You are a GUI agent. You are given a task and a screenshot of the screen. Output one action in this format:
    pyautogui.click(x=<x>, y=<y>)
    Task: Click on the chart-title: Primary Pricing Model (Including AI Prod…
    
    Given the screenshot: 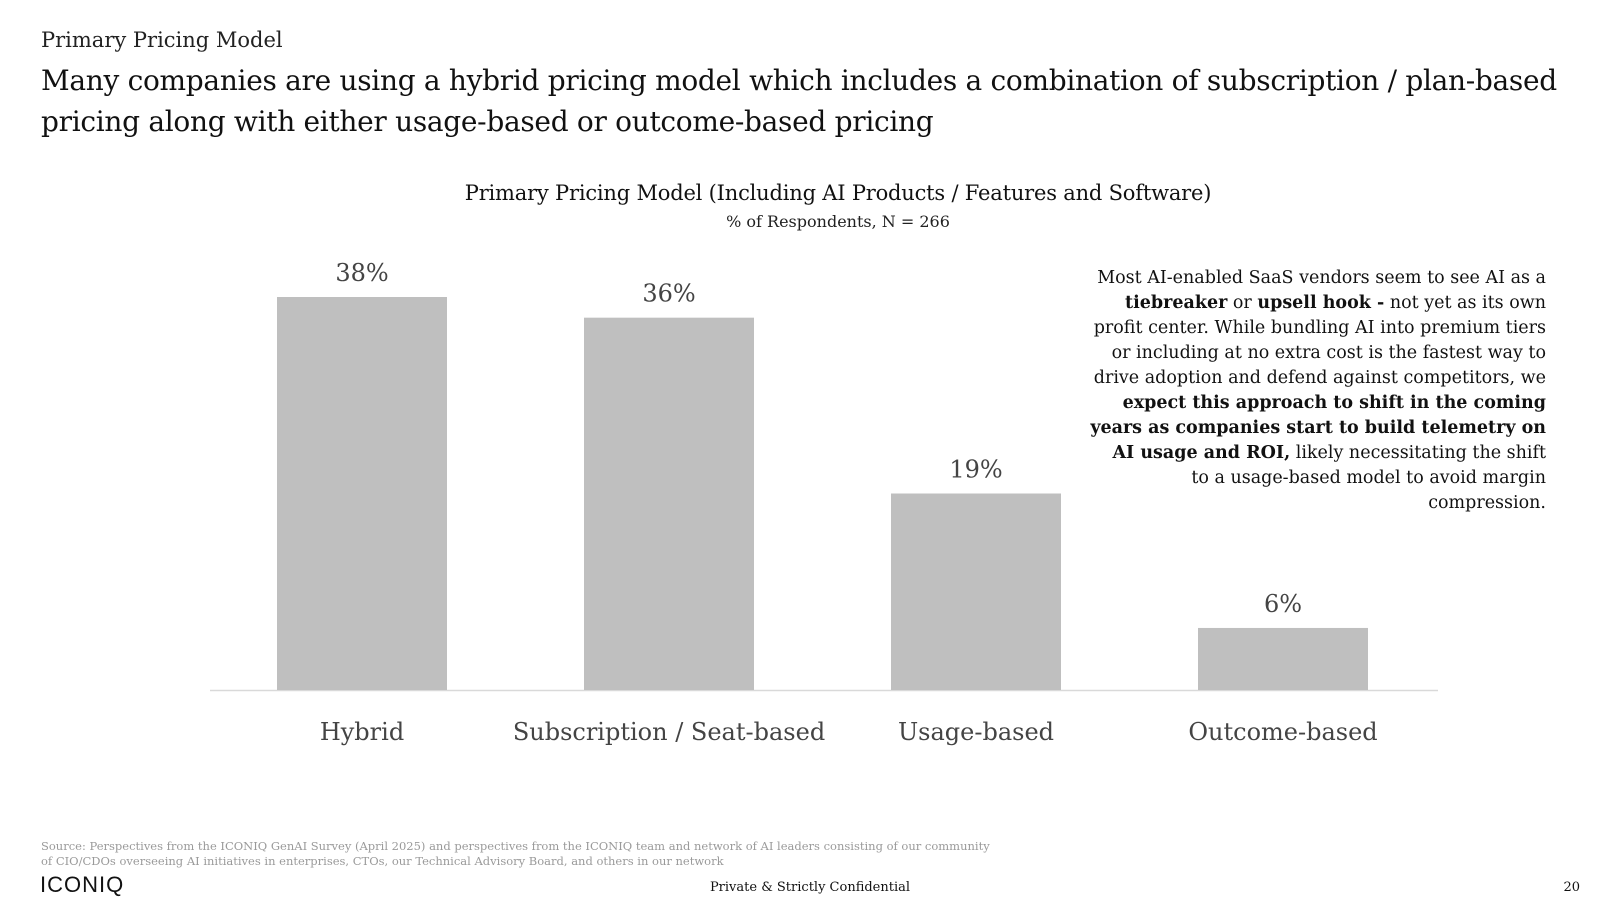 What is the action you would take?
    pyautogui.click(x=838, y=193)
    